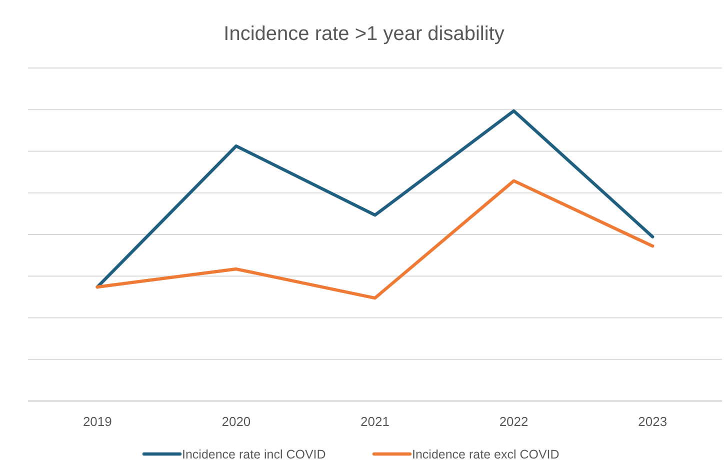  What do you see at coordinates (97, 421) in the screenshot?
I see `x-tick-label: 2019` at bounding box center [97, 421].